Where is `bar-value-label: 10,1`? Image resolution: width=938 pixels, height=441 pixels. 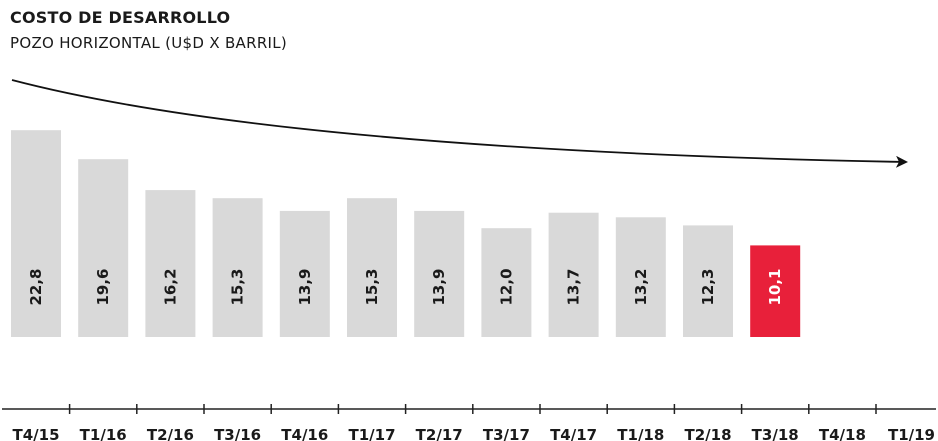
bar-value-label: 10,1 is located at coordinates (775, 286).